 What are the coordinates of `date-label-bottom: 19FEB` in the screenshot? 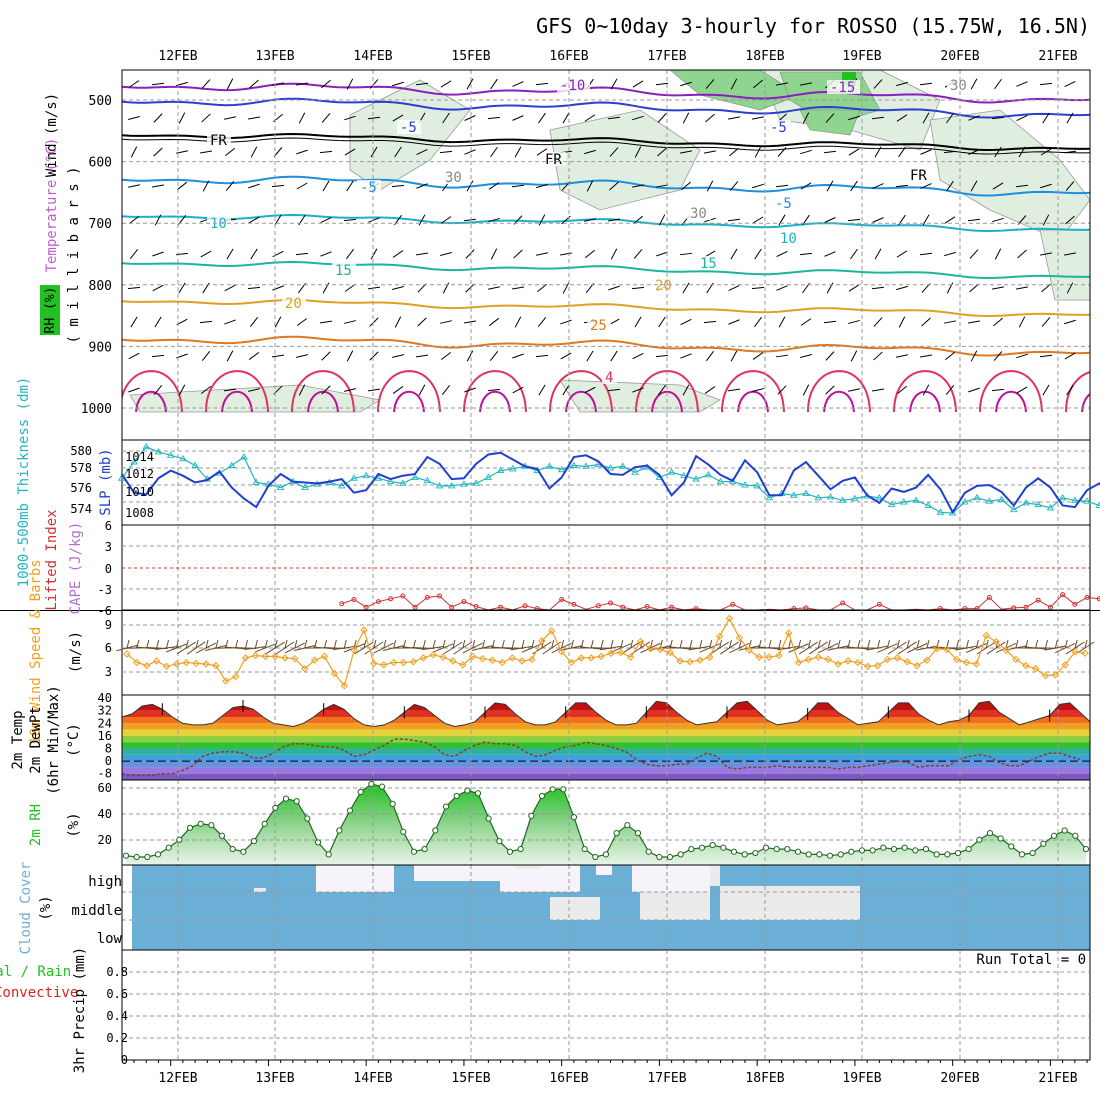 It's located at (861, 1078).